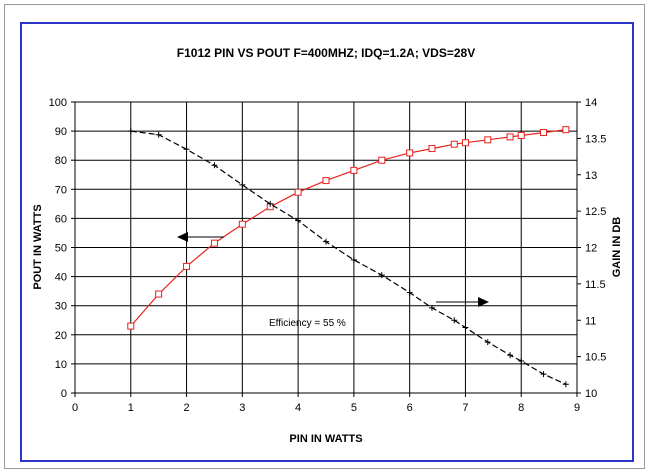 This screenshot has height=473, width=649. What do you see at coordinates (521, 408) in the screenshot?
I see `x-tick-label: 8` at bounding box center [521, 408].